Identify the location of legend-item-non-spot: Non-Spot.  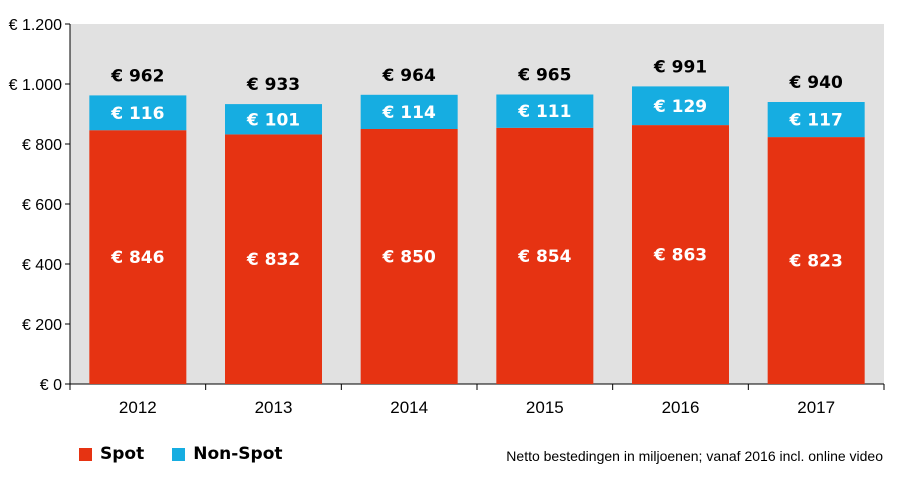
(227, 454).